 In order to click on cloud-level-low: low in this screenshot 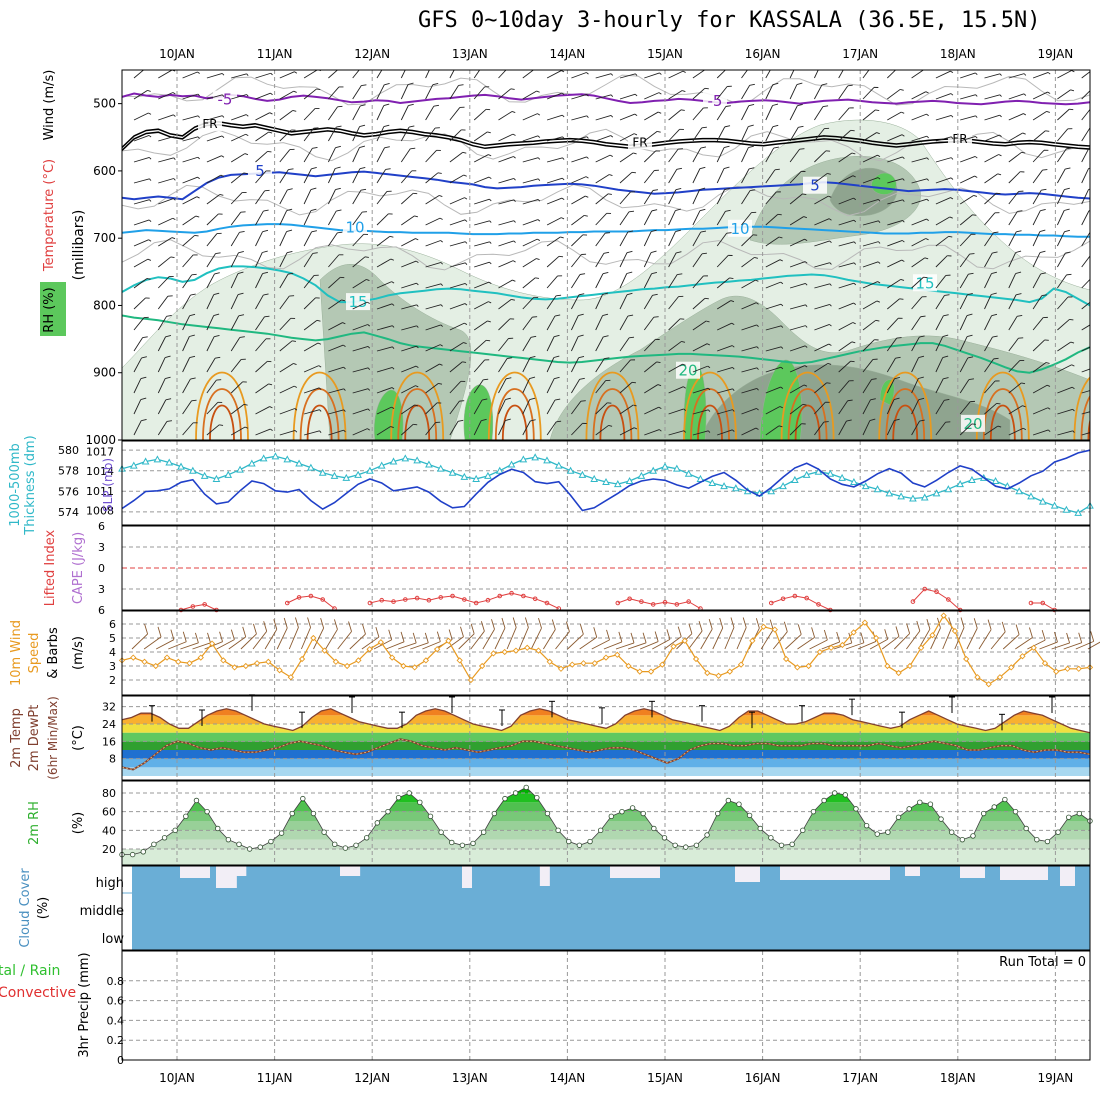, I will do `click(113, 939)`.